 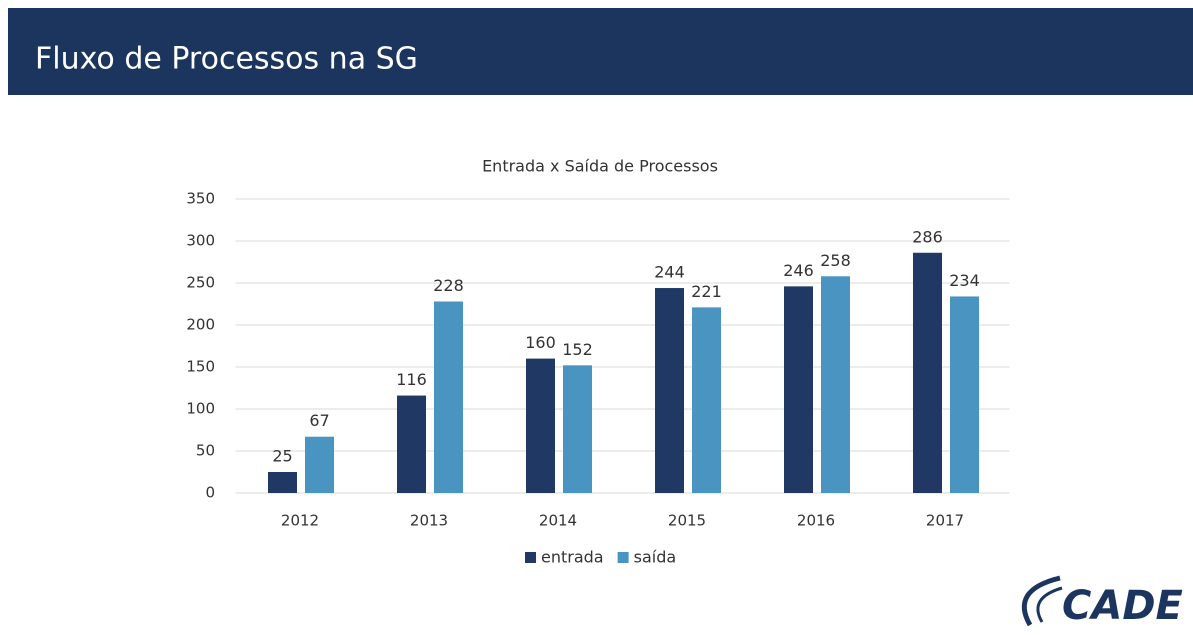 What do you see at coordinates (572, 557) in the screenshot?
I see `legend-label: entrada` at bounding box center [572, 557].